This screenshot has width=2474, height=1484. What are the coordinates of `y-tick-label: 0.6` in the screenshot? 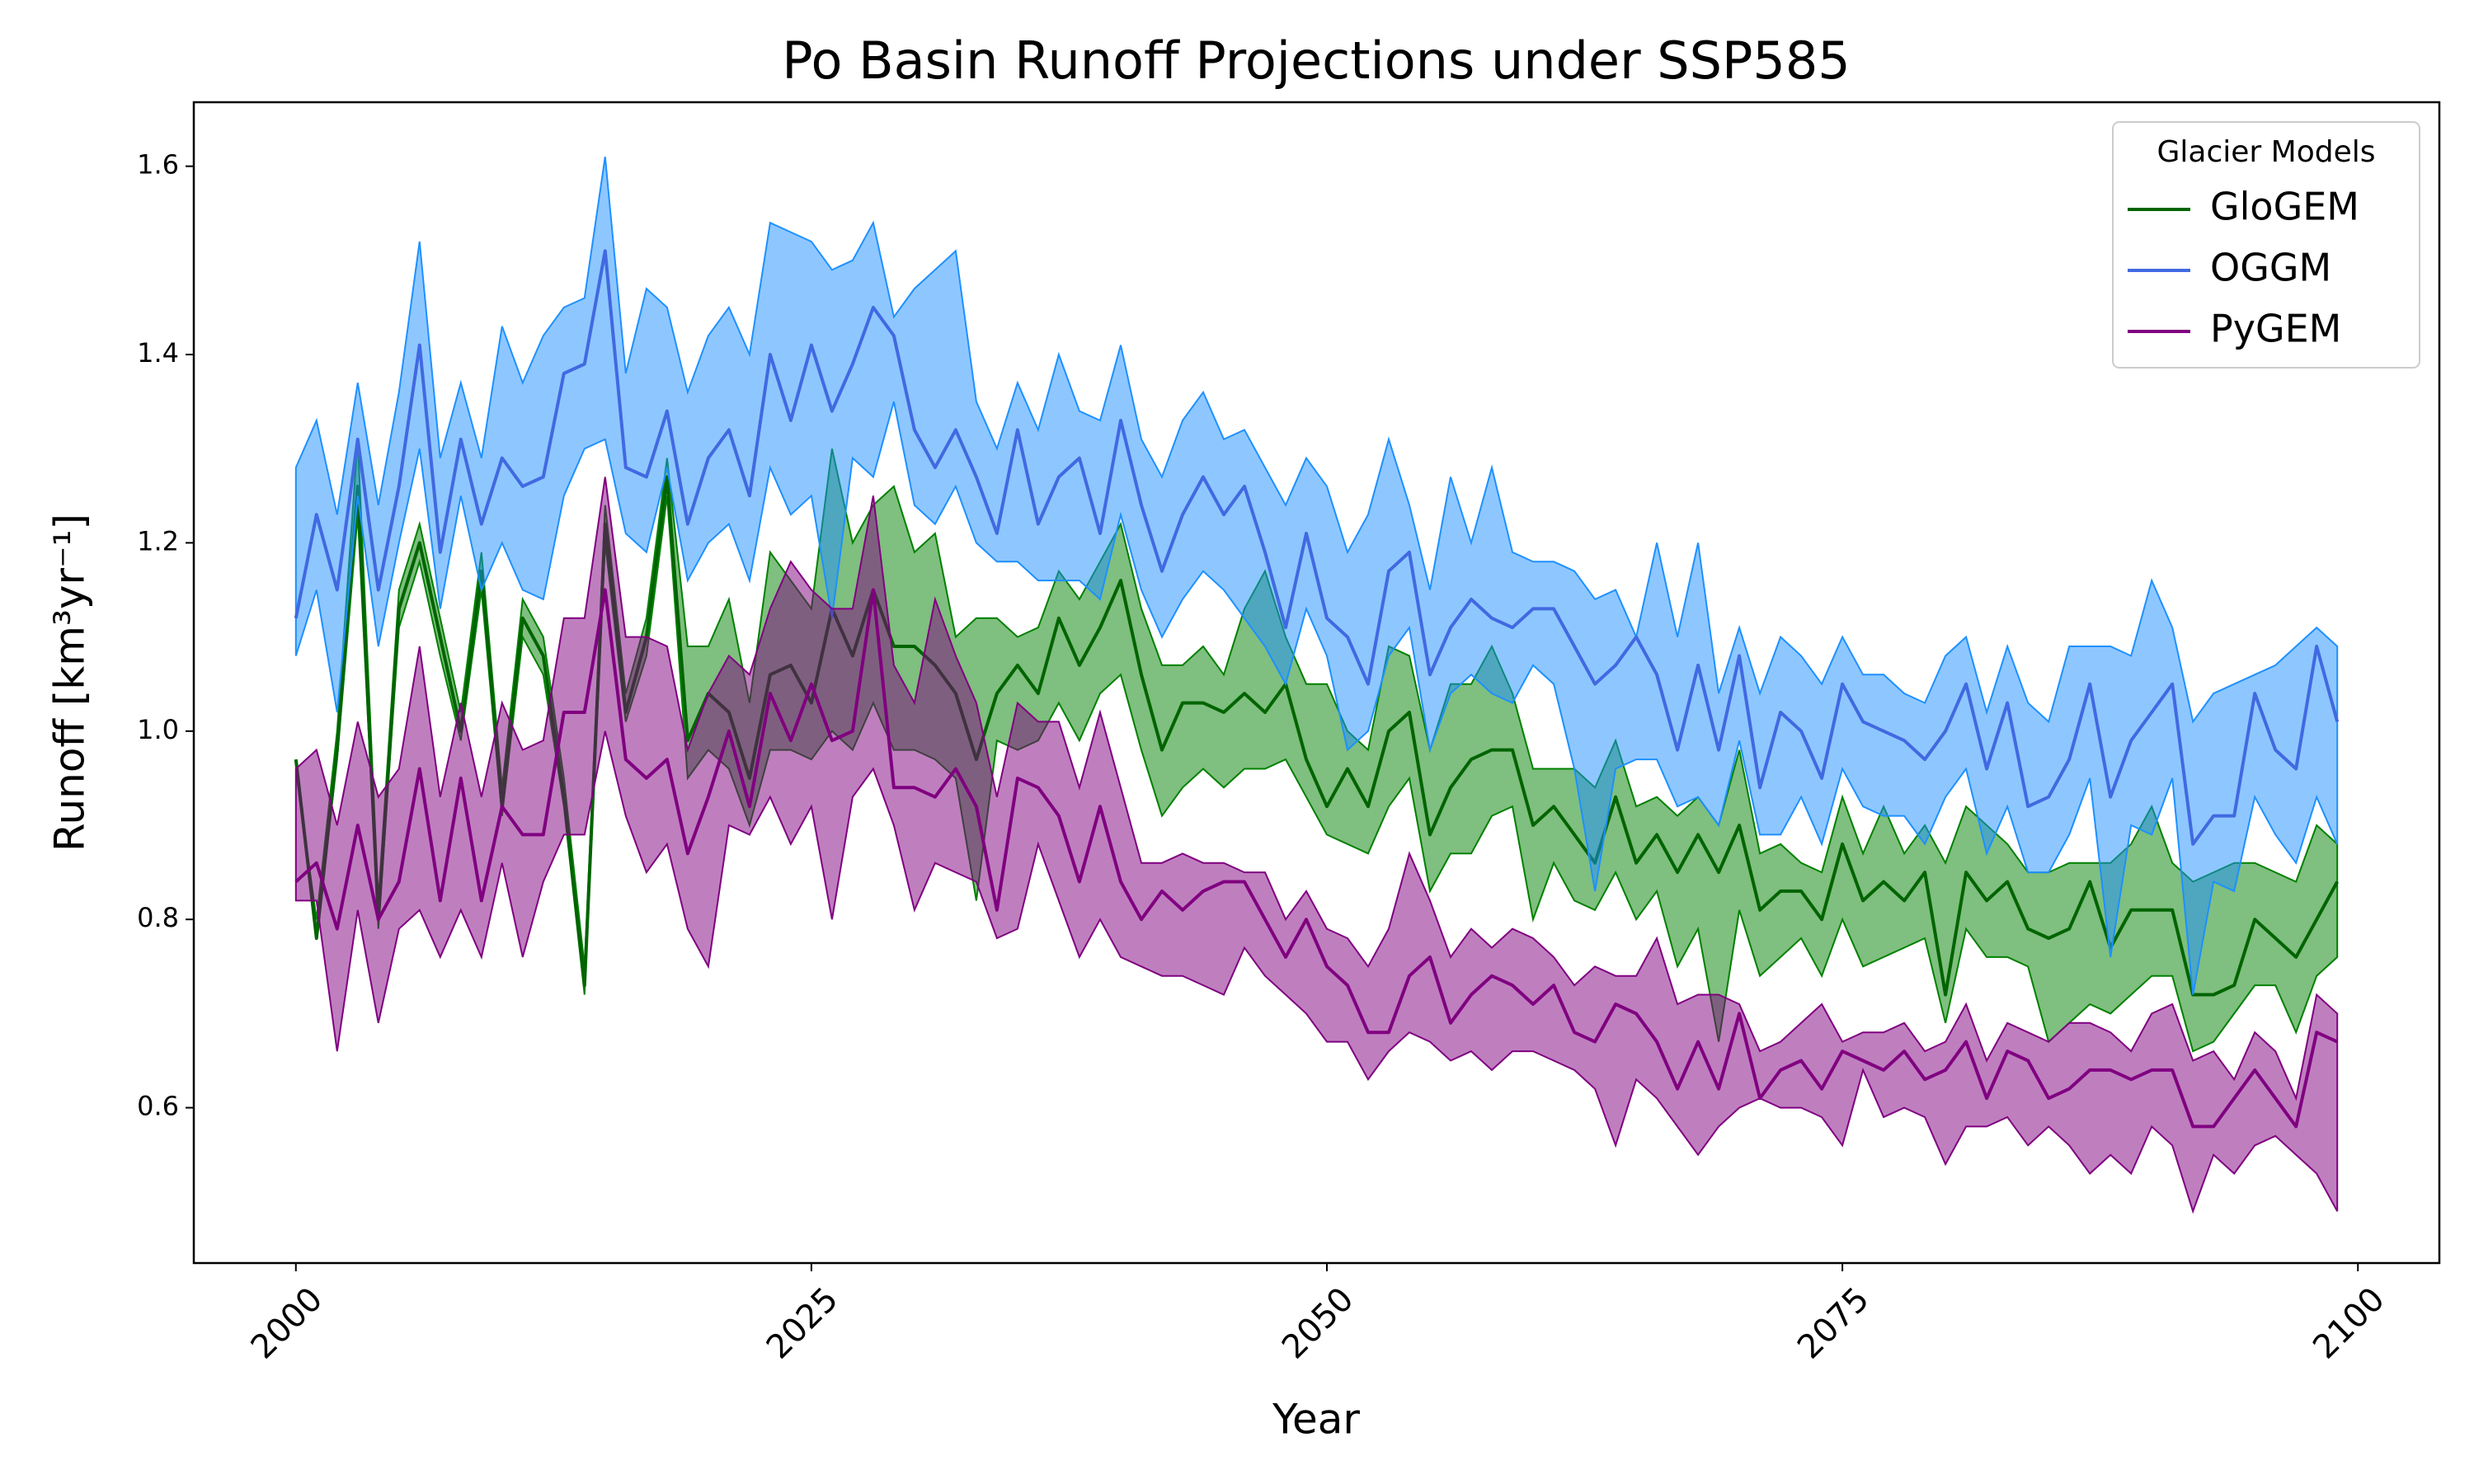 It's located at (158, 1106).